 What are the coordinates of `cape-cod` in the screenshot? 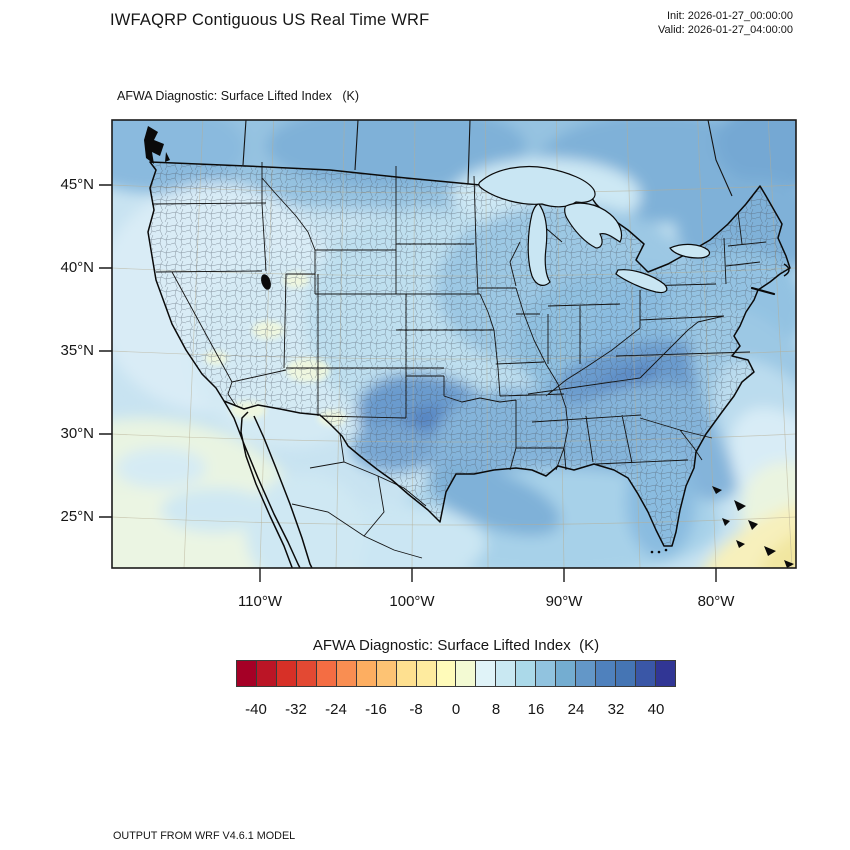 It's located at (786, 270).